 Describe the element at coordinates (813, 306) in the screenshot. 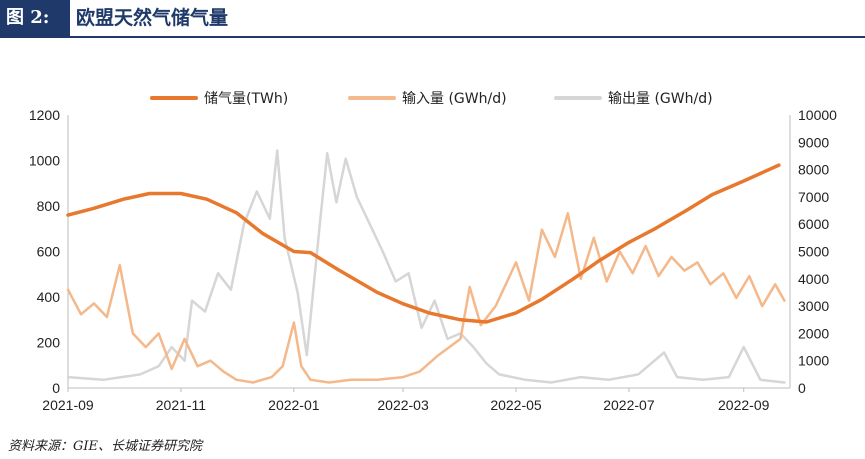

I see `y-right-tick-label: 3000` at that location.